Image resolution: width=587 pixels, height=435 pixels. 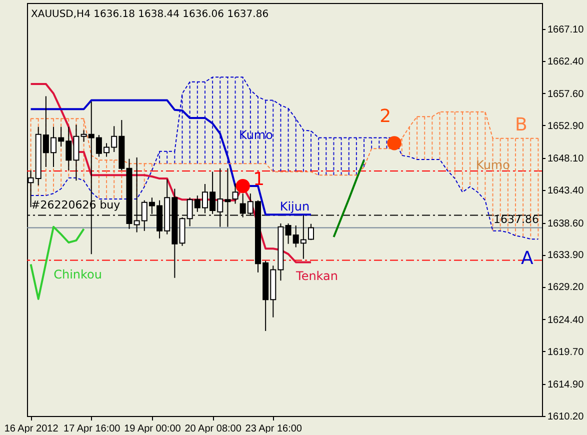 What do you see at coordinates (78, 274) in the screenshot?
I see `series-label: Chinkou` at bounding box center [78, 274].